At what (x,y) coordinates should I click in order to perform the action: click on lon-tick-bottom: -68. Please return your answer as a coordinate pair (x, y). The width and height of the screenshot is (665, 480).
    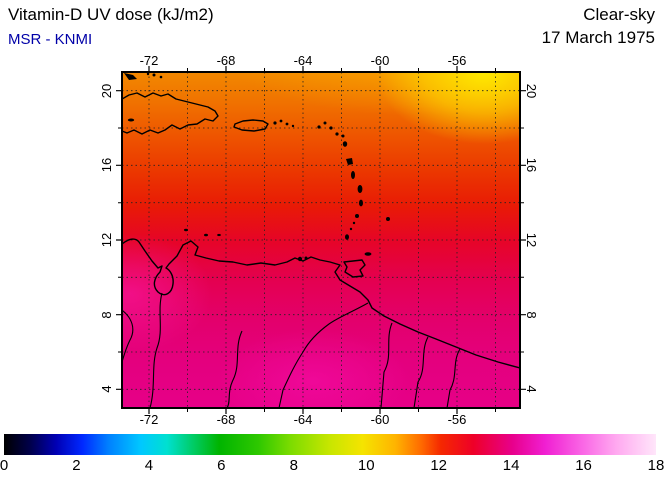
    Looking at the image, I should click on (226, 419).